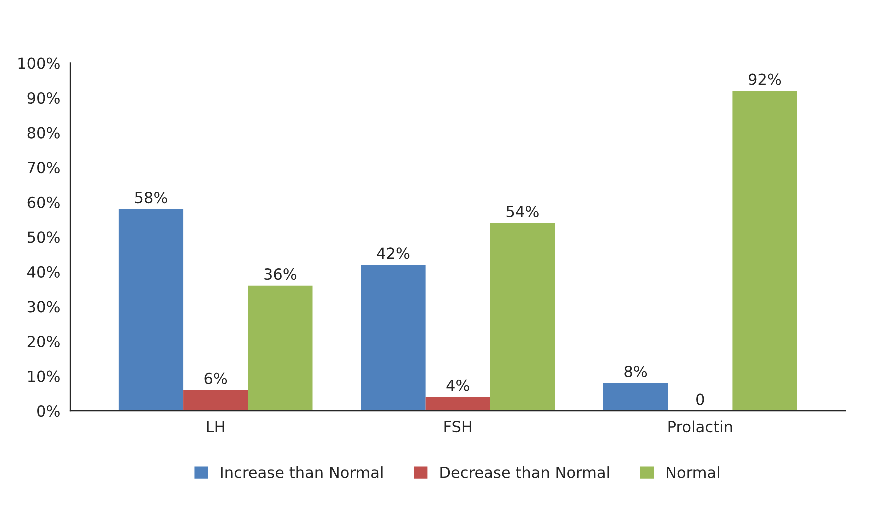 The image size is (881, 527). I want to click on data-label: 36%, so click(280, 274).